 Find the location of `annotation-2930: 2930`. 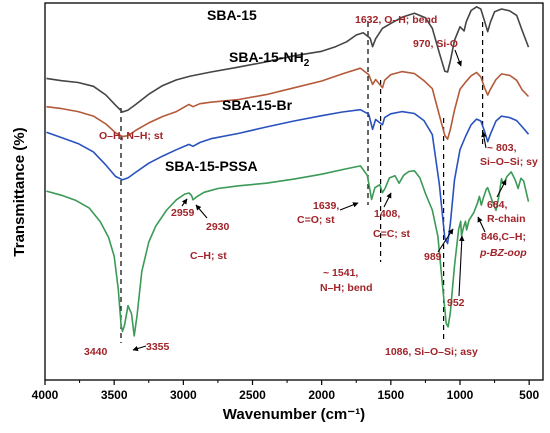

annotation-2930: 2930 is located at coordinates (218, 227).